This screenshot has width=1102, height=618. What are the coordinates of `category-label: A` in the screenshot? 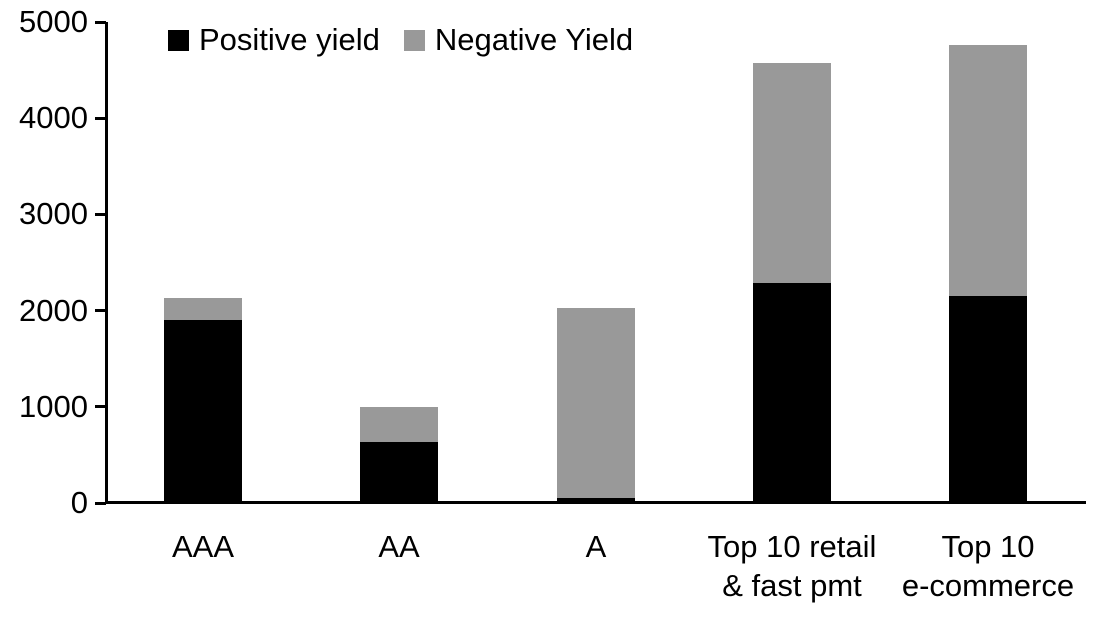 It's located at (596, 546).